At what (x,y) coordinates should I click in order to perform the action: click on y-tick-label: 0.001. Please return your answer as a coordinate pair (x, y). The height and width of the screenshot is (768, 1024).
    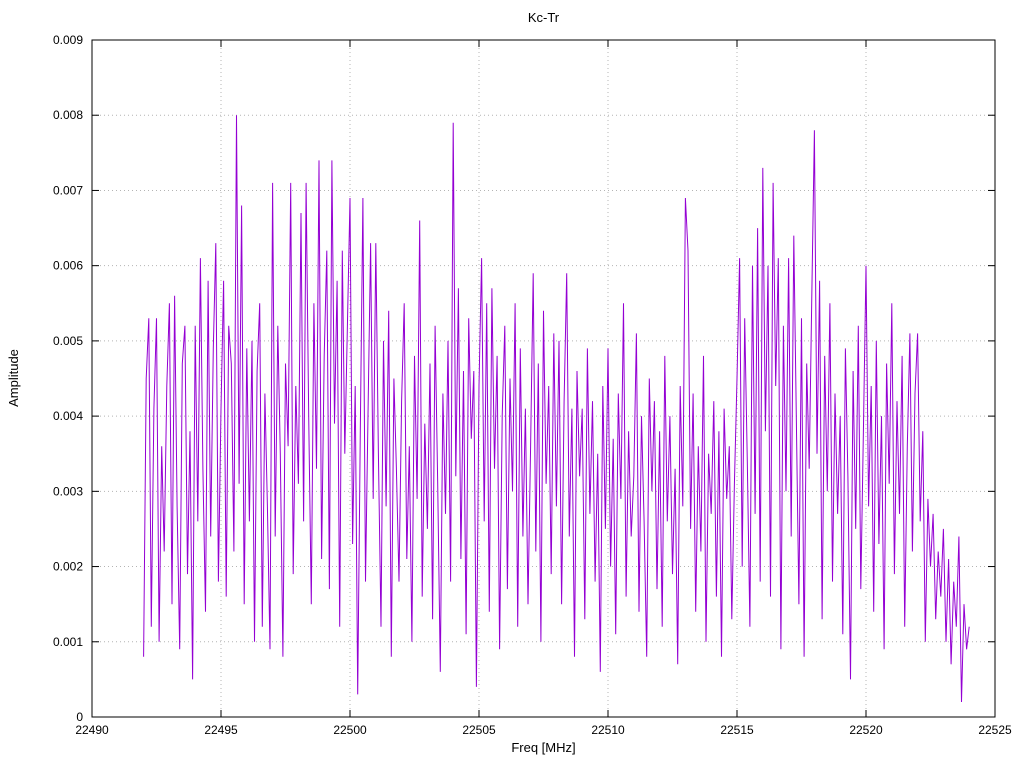
    Looking at the image, I should click on (68, 642).